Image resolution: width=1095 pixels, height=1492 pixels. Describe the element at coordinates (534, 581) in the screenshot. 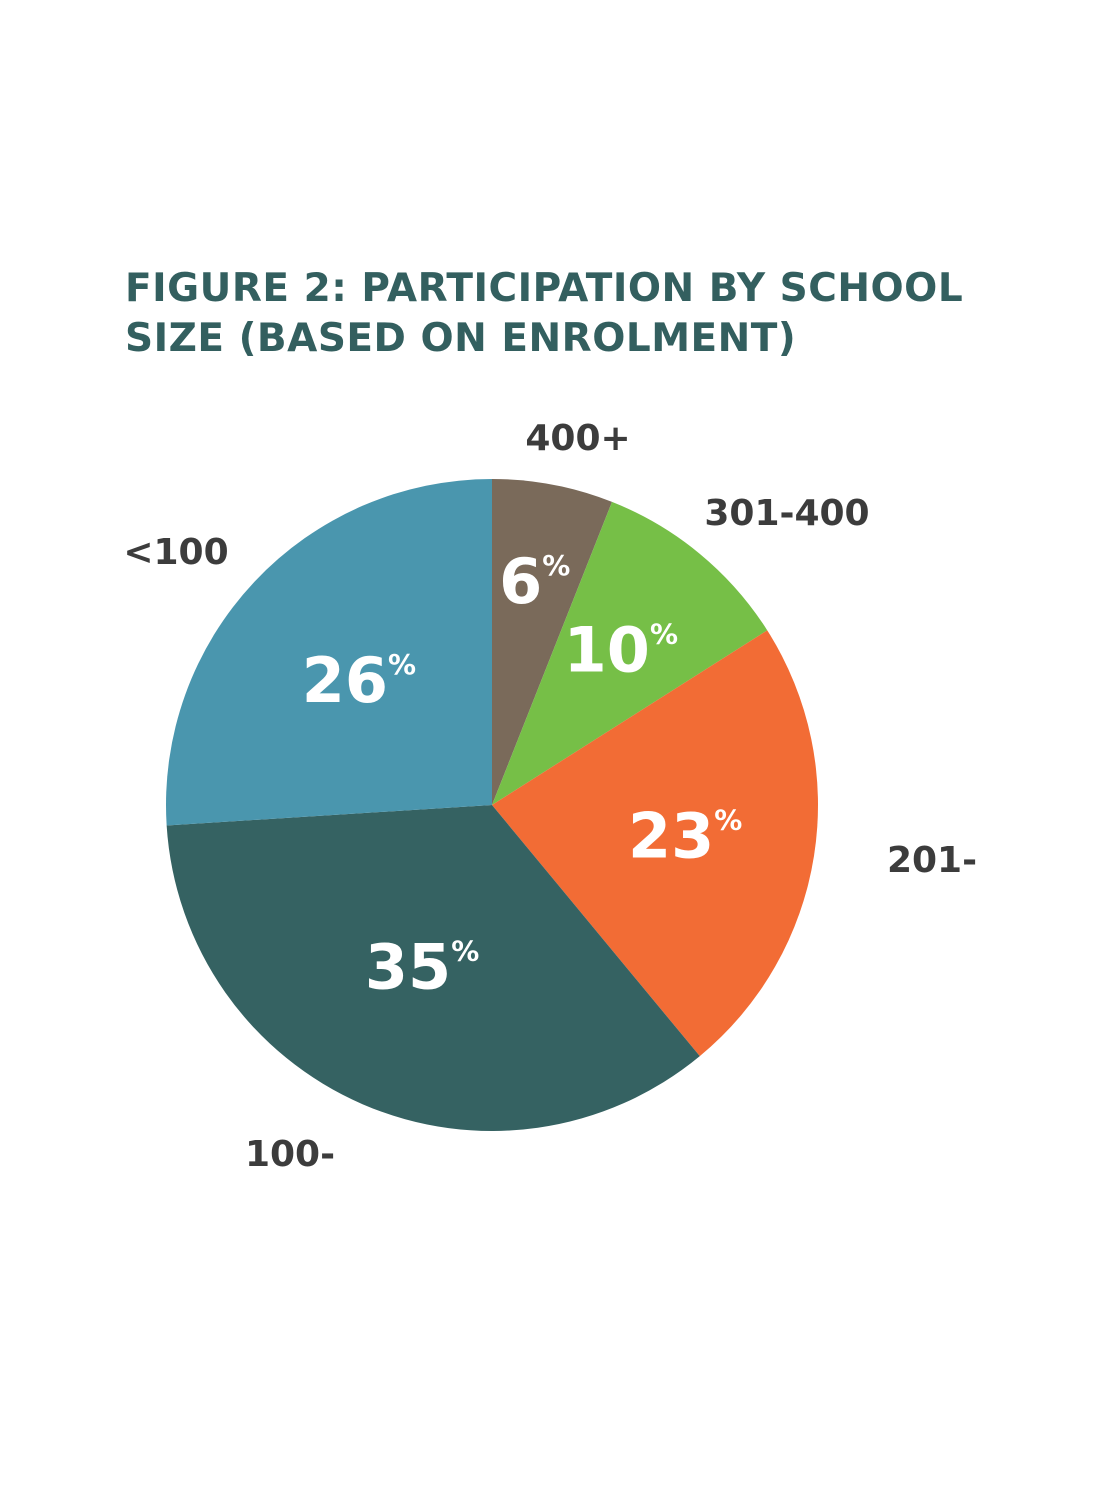

I see `pie-value-label-0: 6%` at that location.